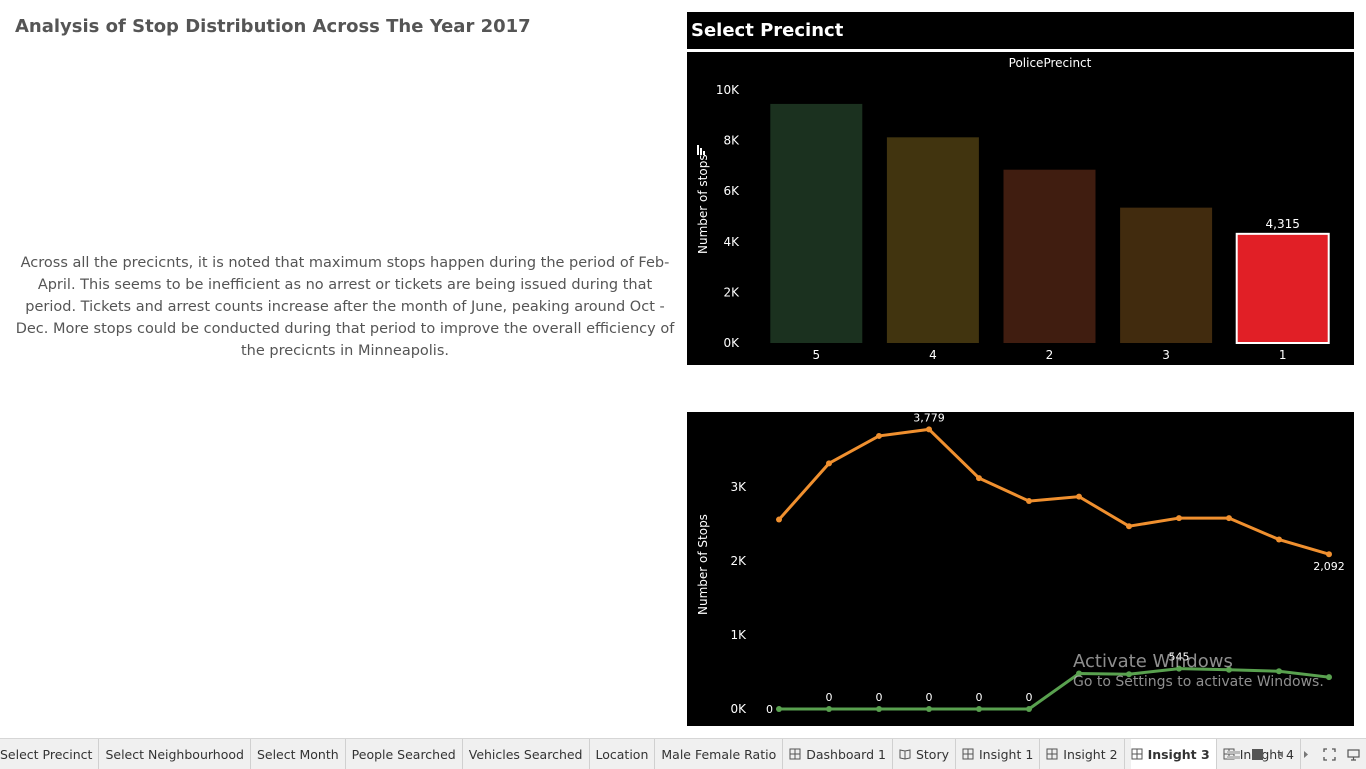 The image size is (1366, 769). What do you see at coordinates (738, 709) in the screenshot?
I see `line-y-tick-label: 0K` at bounding box center [738, 709].